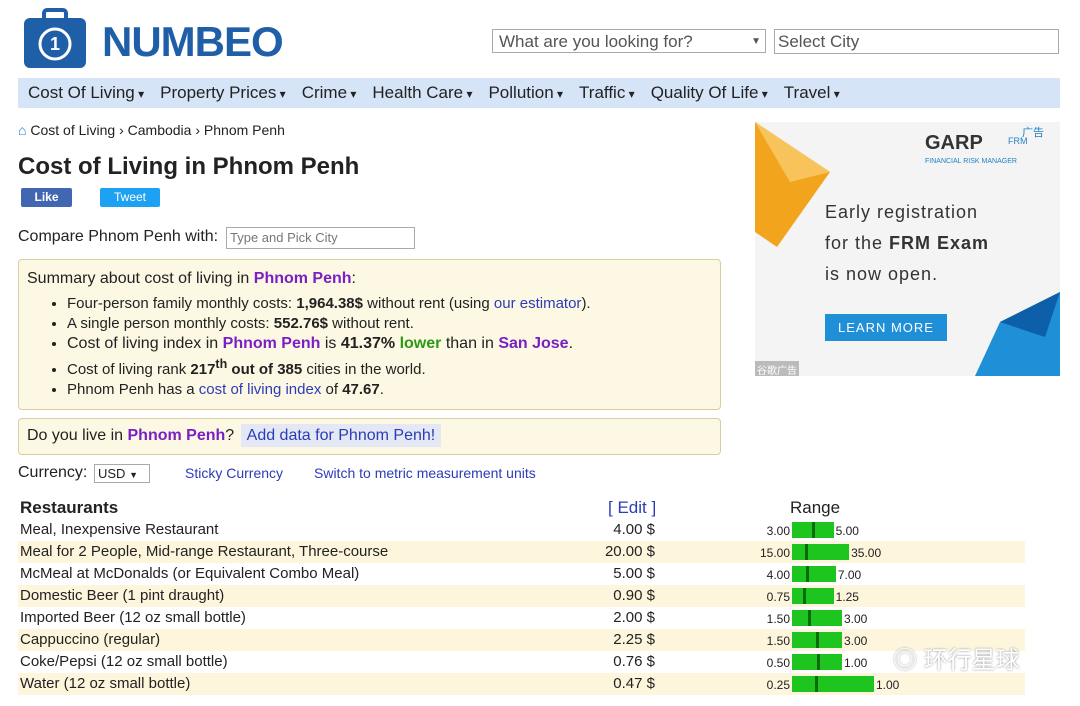 The height and width of the screenshot is (706, 1080). What do you see at coordinates (537, 303) in the screenshot?
I see `link: our estimator` at bounding box center [537, 303].